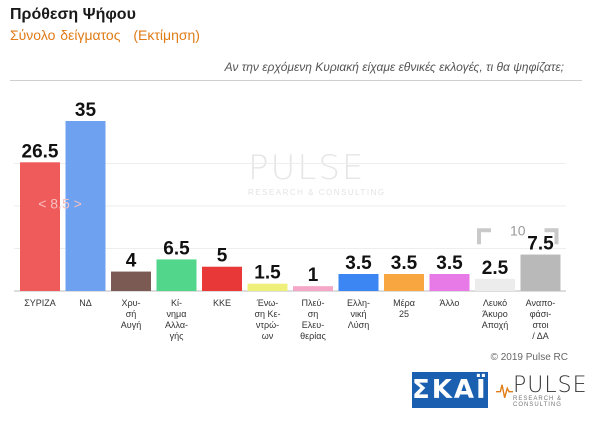 The image size is (600, 424). I want to click on value-label-7: 3.5, so click(358, 263).